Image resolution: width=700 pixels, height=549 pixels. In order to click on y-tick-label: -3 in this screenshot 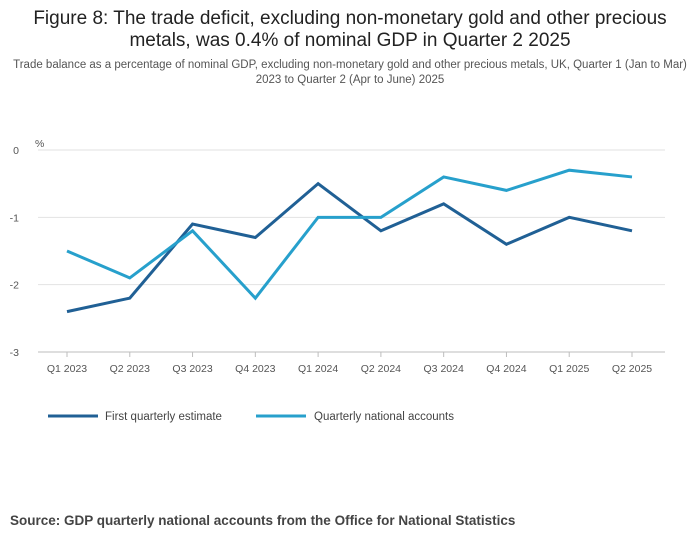, I will do `click(14, 353)`.